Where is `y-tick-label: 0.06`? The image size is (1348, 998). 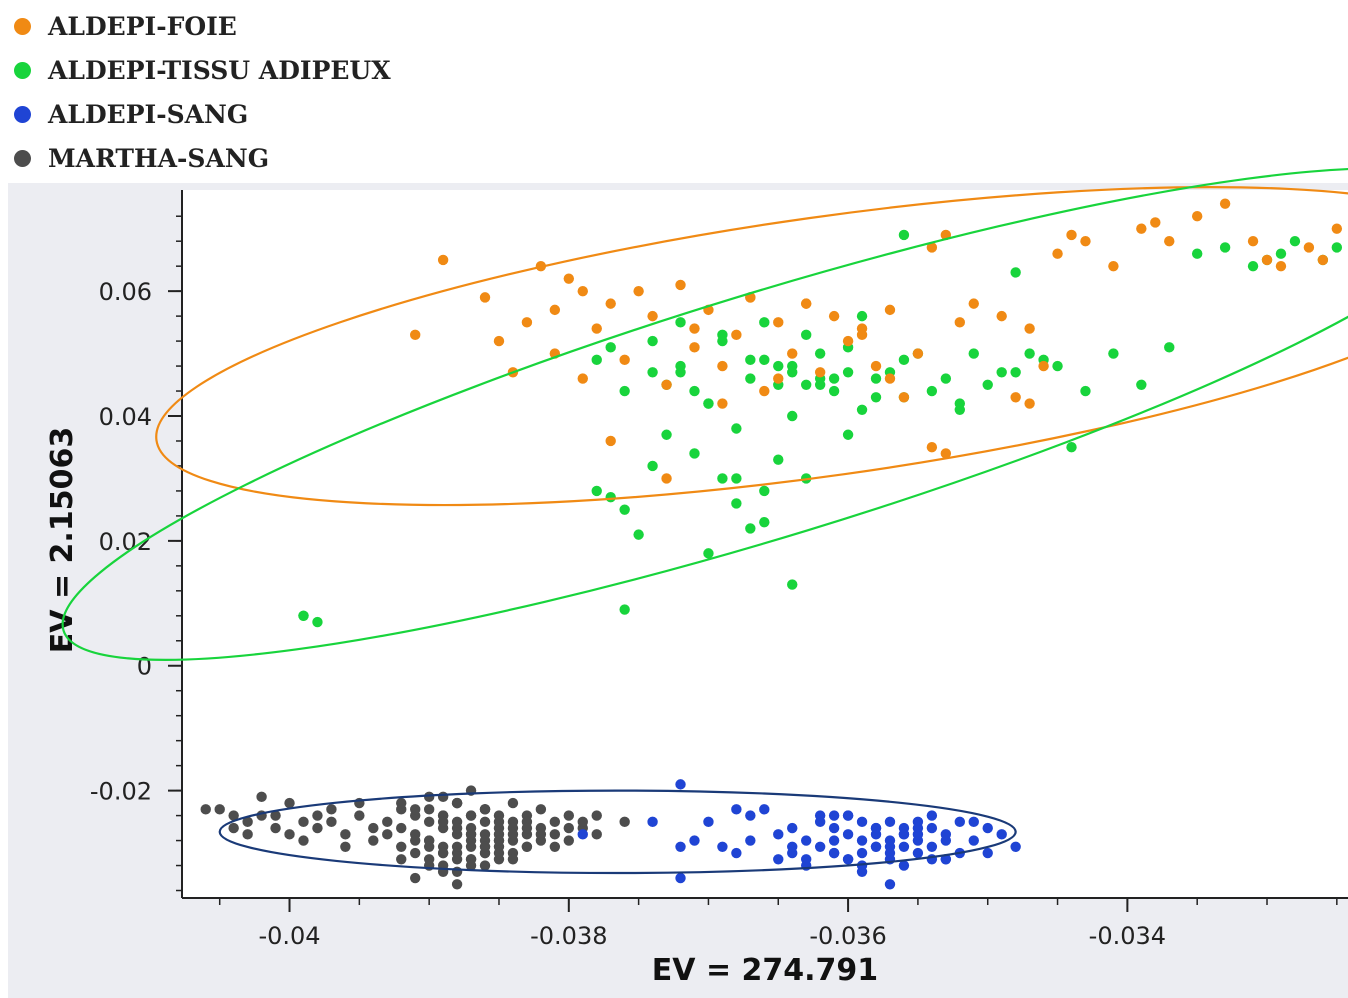
y-tick-label: 0.06 is located at coordinates (125, 292).